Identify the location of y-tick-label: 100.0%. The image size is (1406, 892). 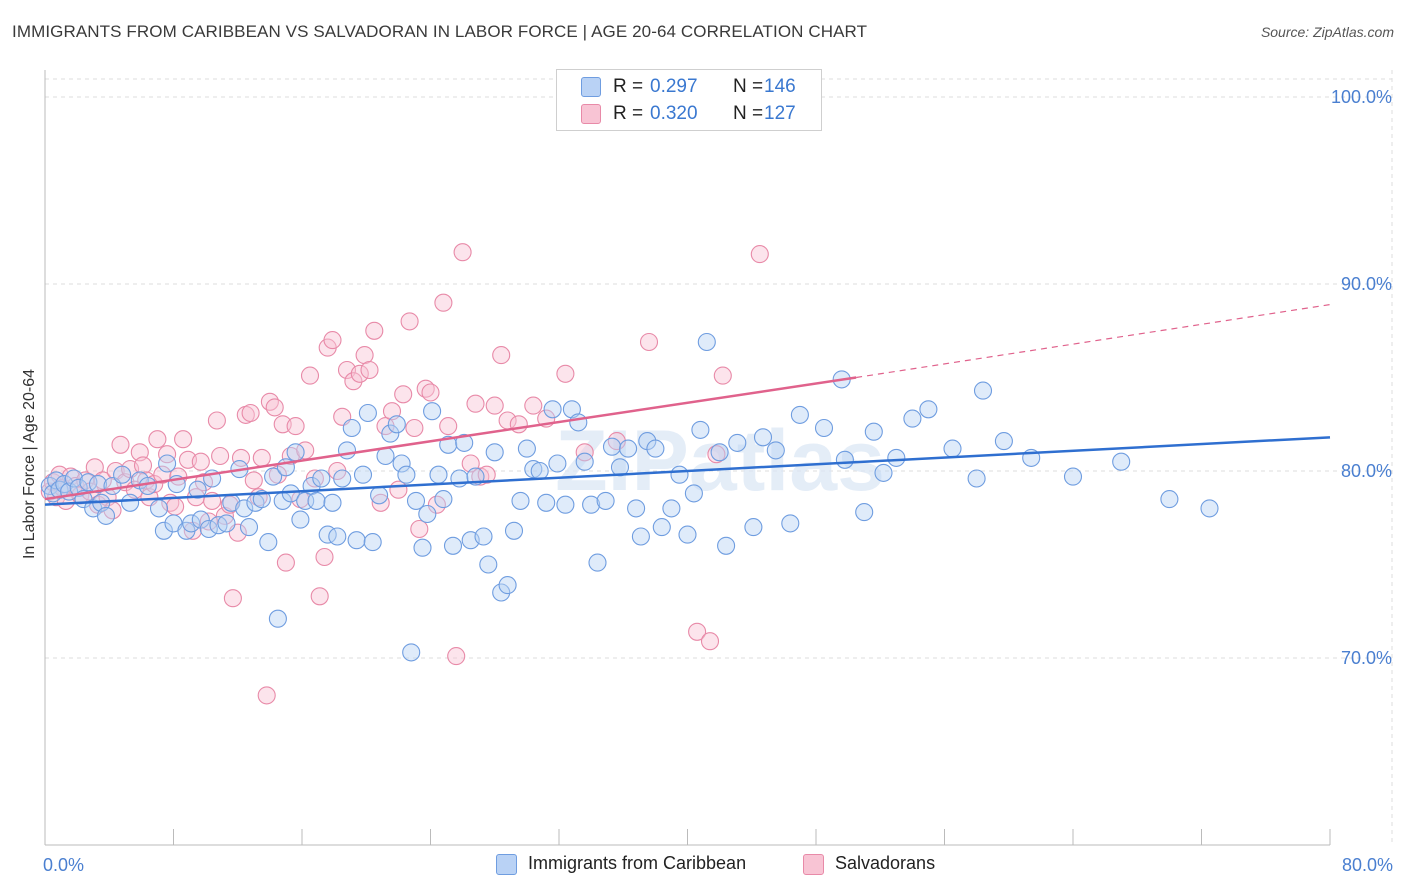
(1361, 97).